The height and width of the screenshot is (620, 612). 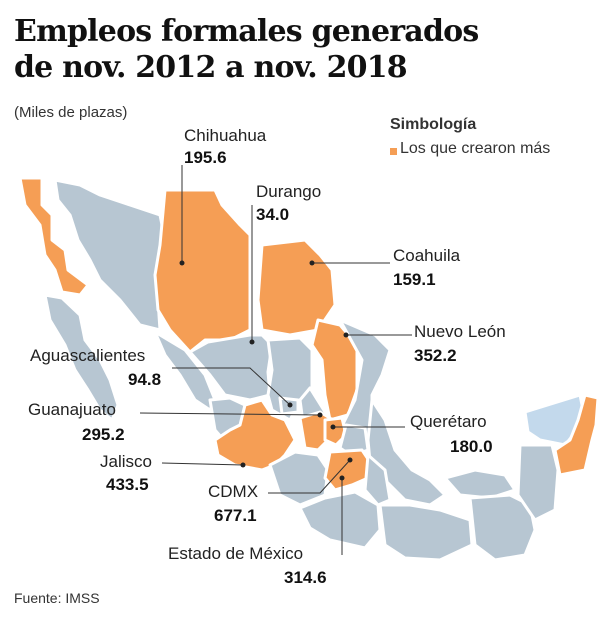 I want to click on leader-aguascalientes, so click(x=231, y=386).